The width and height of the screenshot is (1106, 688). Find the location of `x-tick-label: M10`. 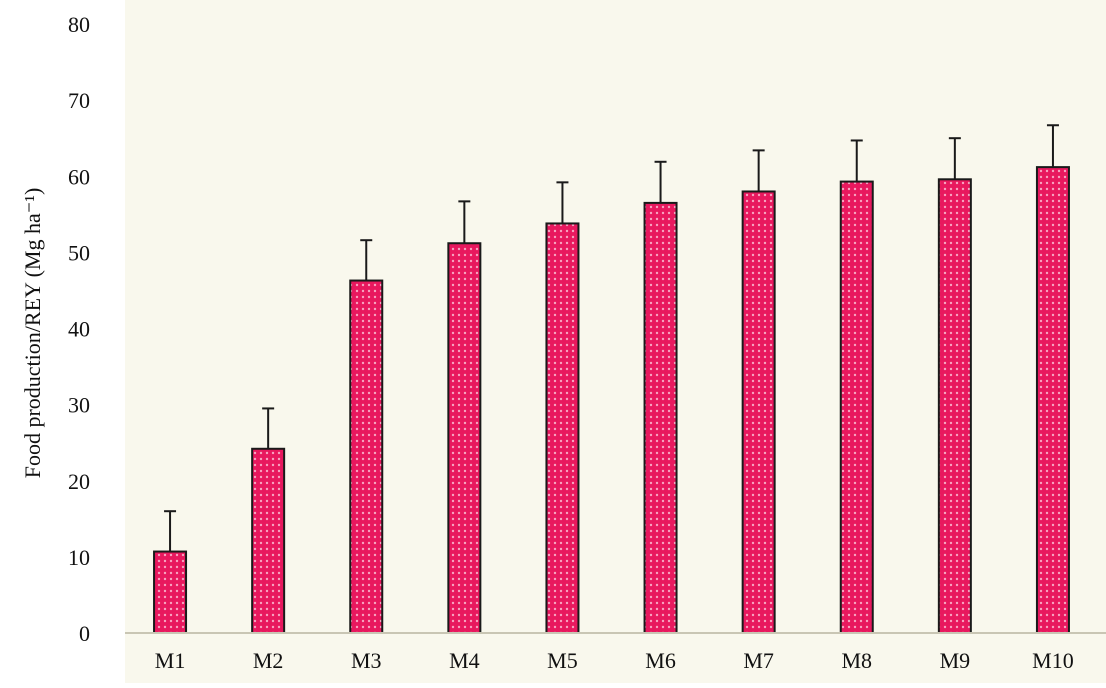

x-tick-label: M10 is located at coordinates (1053, 660).